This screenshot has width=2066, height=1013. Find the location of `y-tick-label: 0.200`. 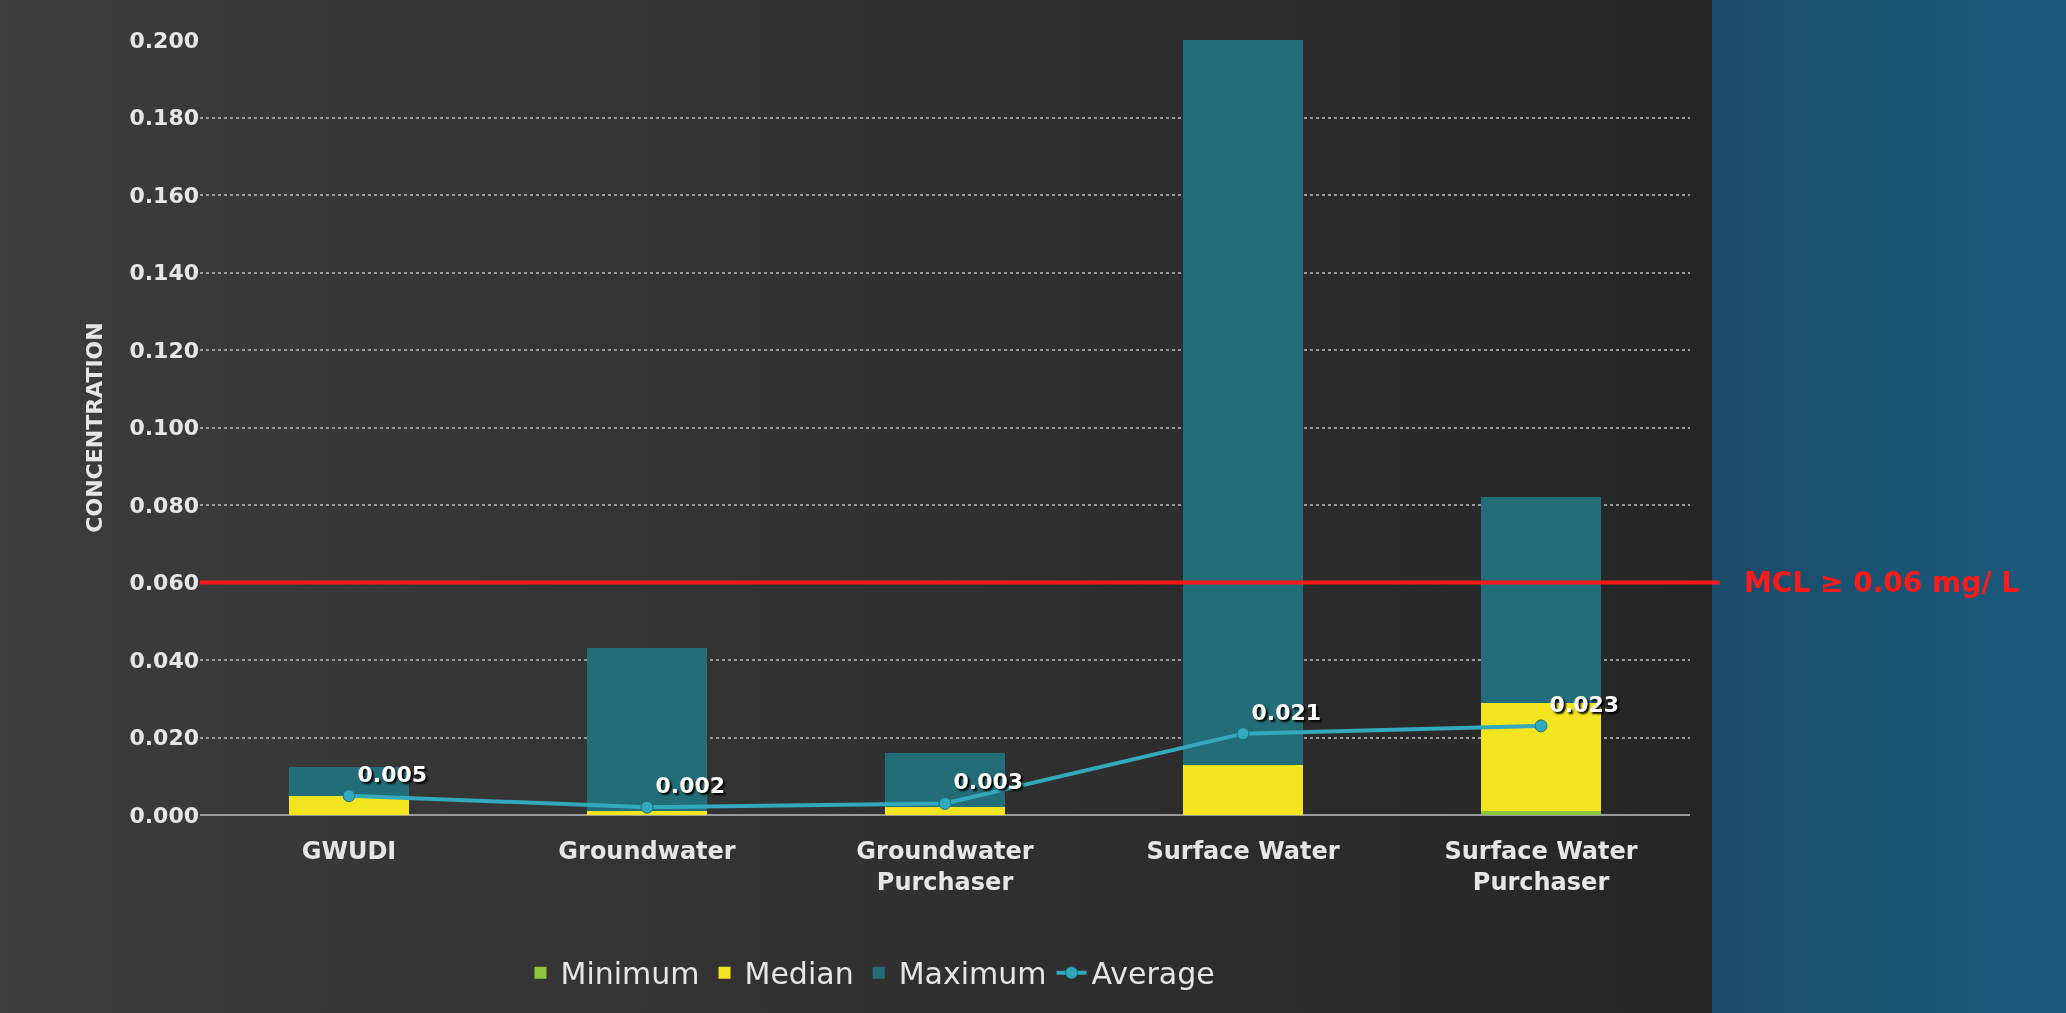

y-tick-label: 0.200 is located at coordinates (164, 40).